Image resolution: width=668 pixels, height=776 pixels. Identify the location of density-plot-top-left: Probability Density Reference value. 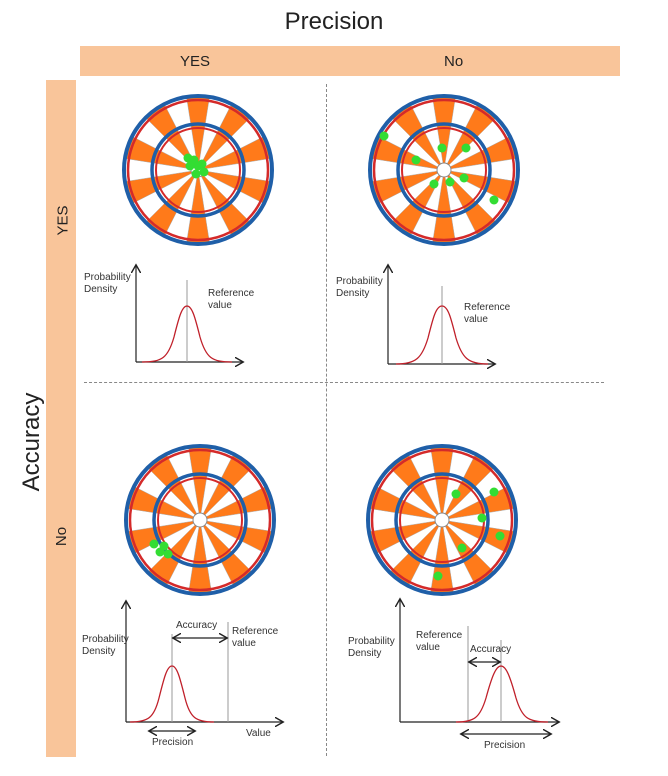
(169, 318).